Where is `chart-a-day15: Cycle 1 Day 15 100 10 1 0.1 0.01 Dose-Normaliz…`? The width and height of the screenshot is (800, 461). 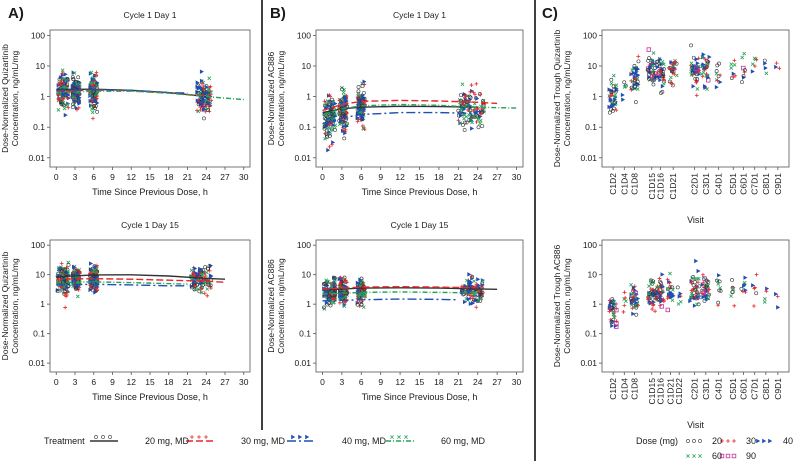 chart-a-day15: Cycle 1 Day 15 100 10 1 0.1 0.01 Dose-Normaliz… is located at coordinates (125, 311).